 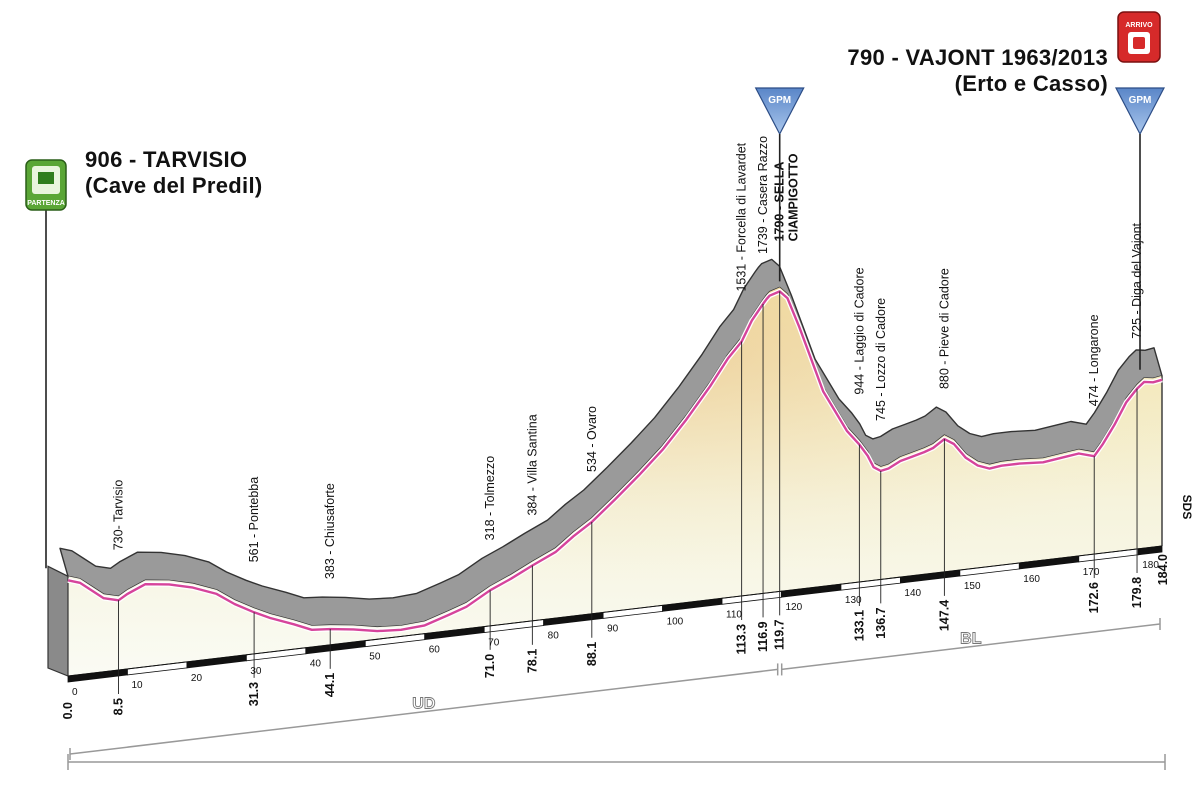 What do you see at coordinates (1150, 565) in the screenshot?
I see `km-tick-label: 180` at bounding box center [1150, 565].